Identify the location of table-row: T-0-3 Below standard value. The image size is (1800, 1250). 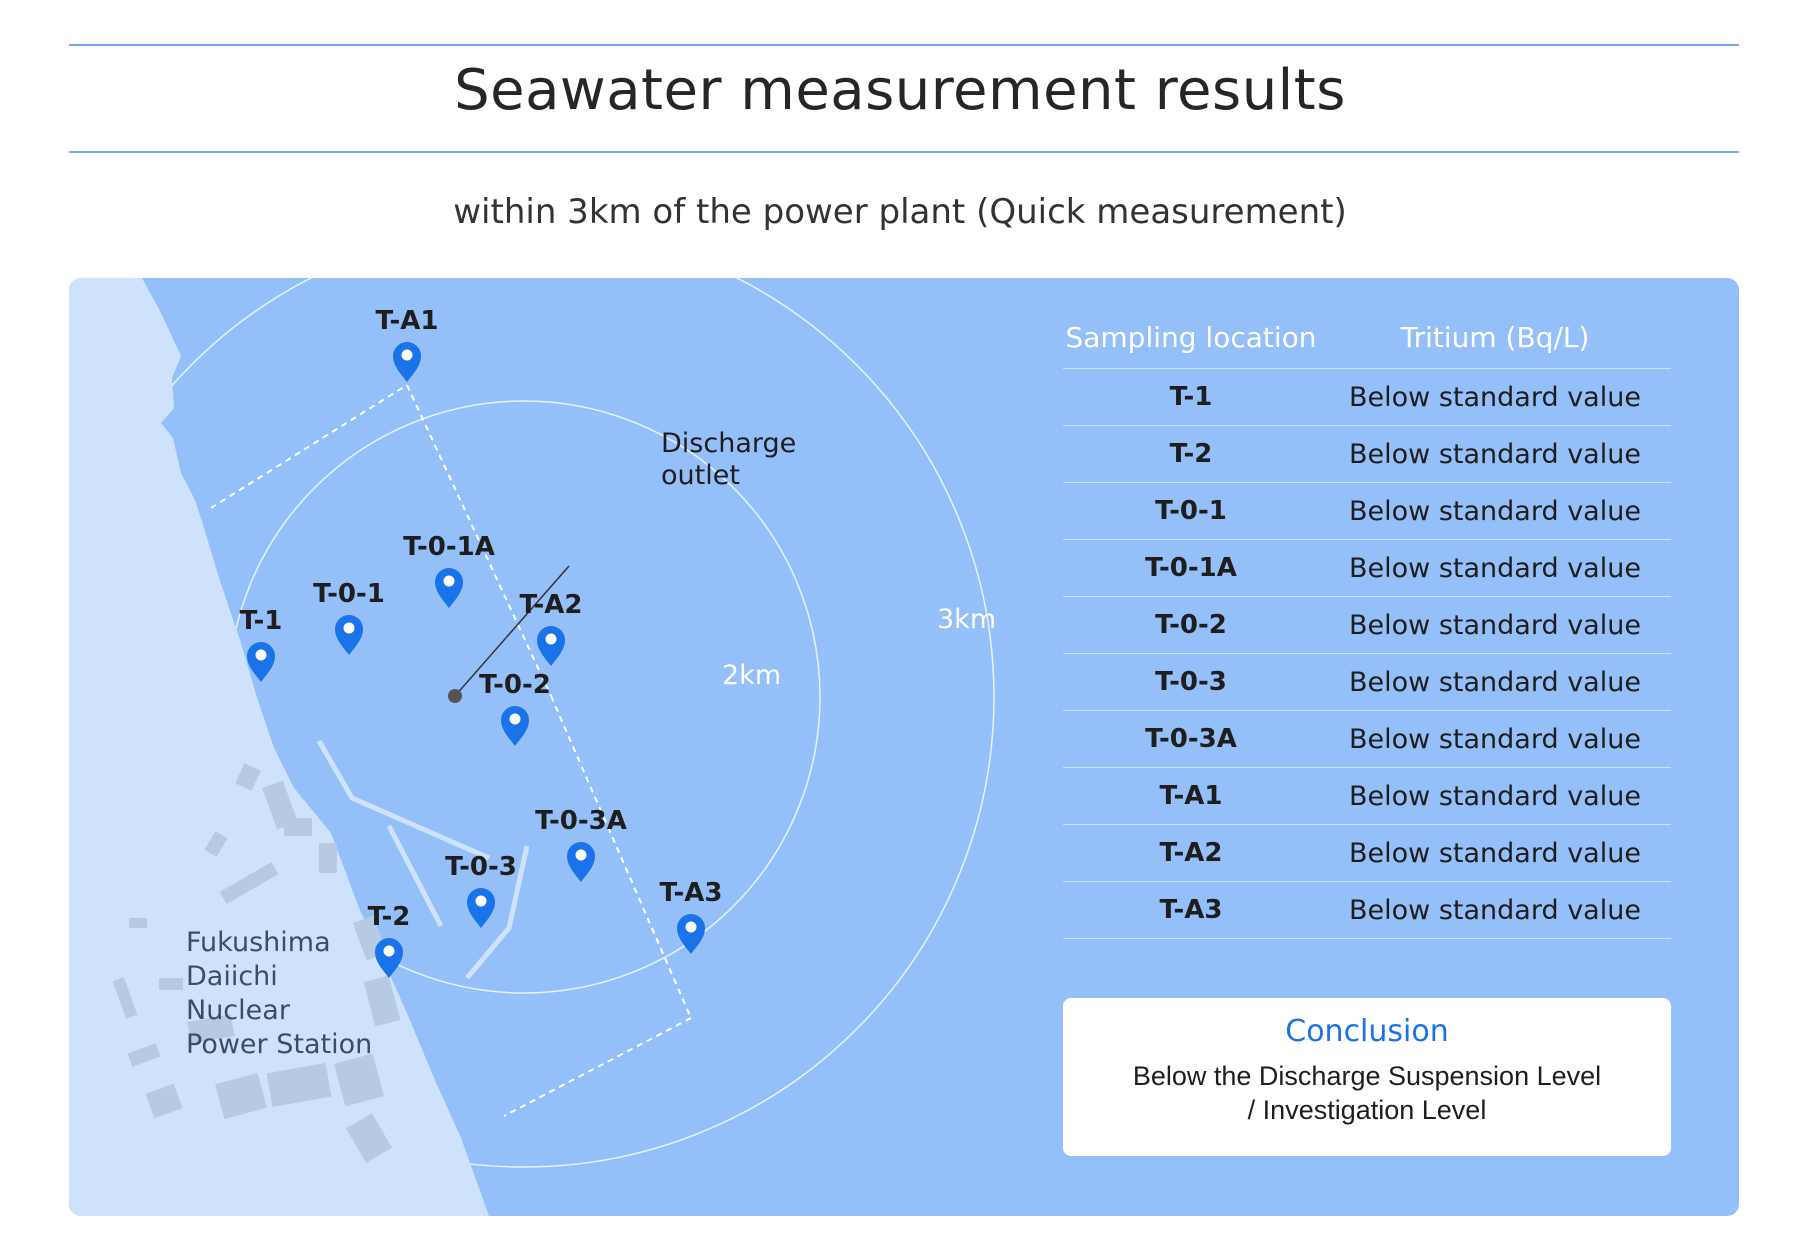
(1367, 682).